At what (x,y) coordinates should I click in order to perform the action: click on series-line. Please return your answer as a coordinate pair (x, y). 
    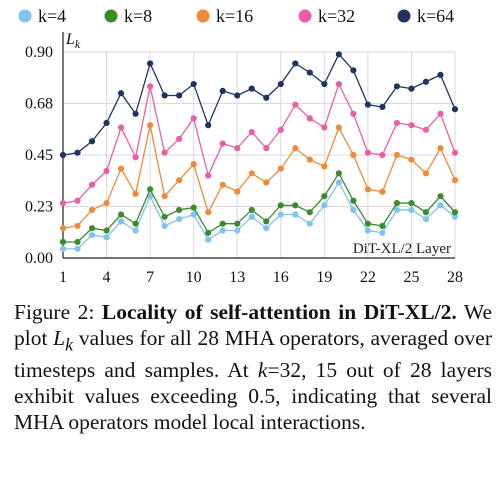
    Looking at the image, I should click on (259, 207).